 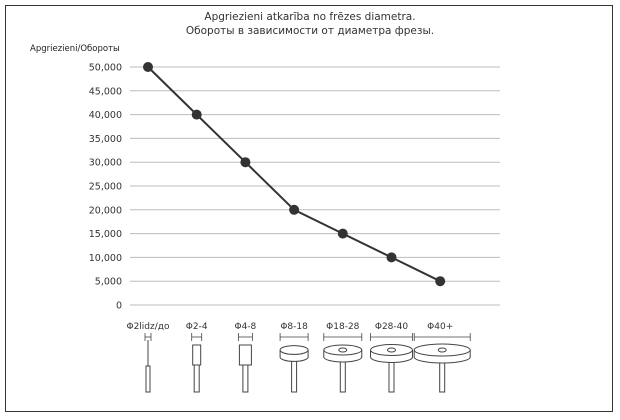 I want to click on y-tick-label: 0, so click(x=119, y=306).